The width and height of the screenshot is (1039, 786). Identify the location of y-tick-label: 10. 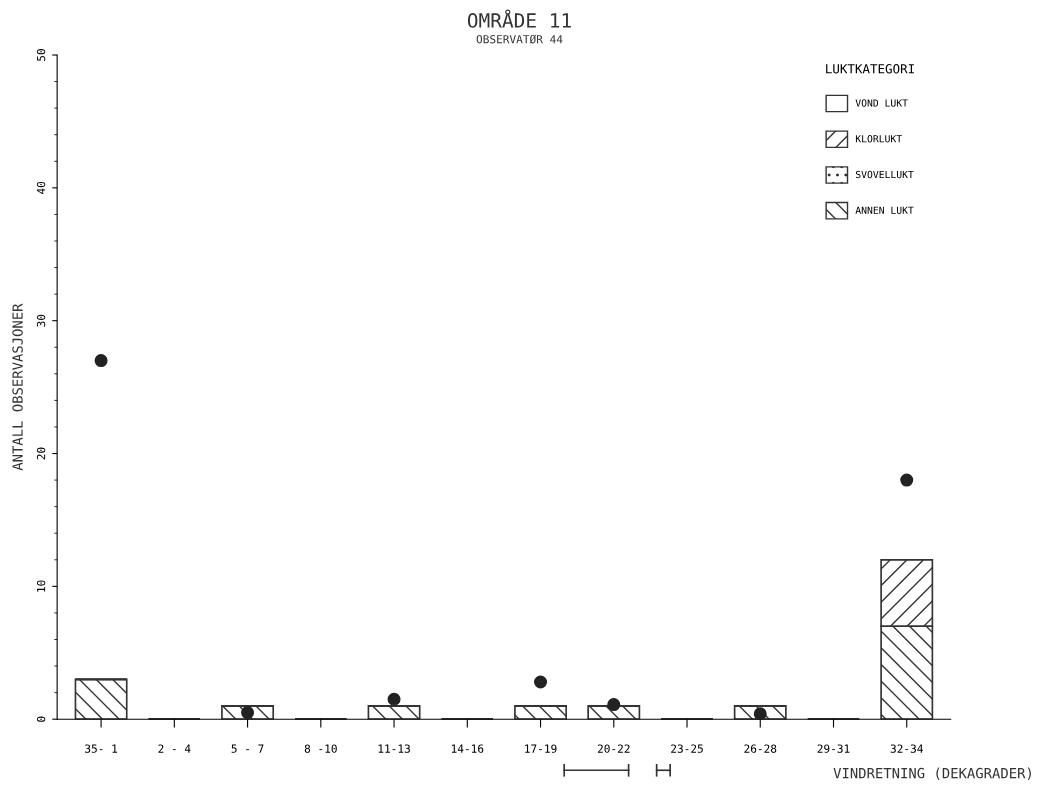
(41, 586).